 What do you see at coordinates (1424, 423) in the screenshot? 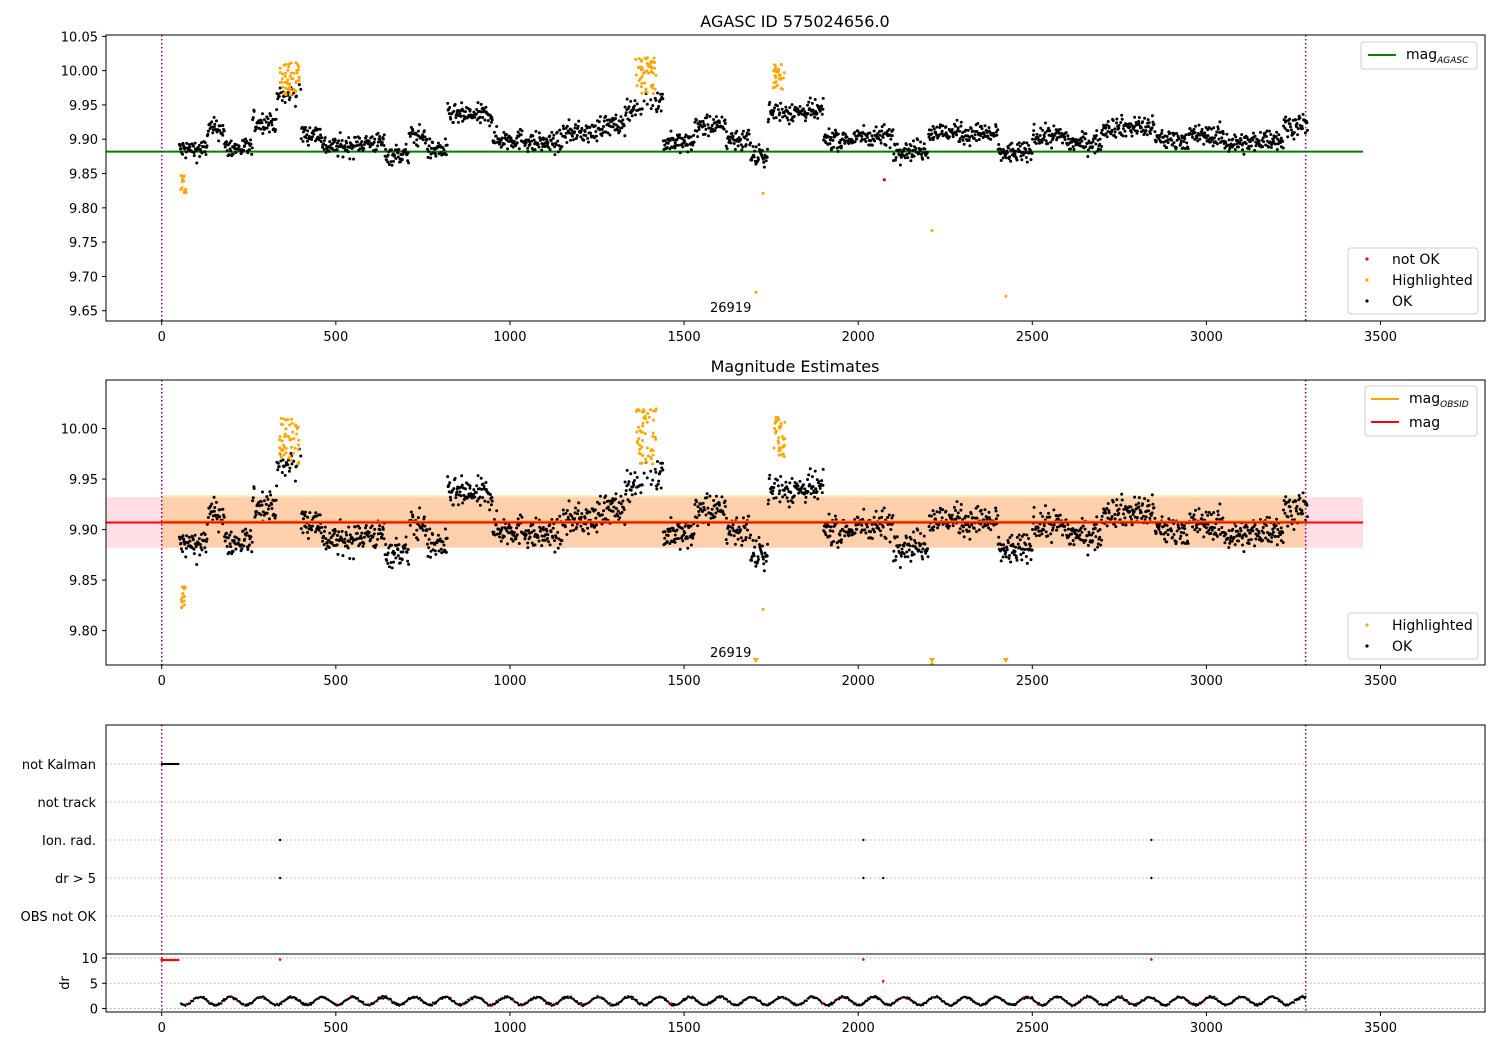
I see `legend-mag-label: mag` at bounding box center [1424, 423].